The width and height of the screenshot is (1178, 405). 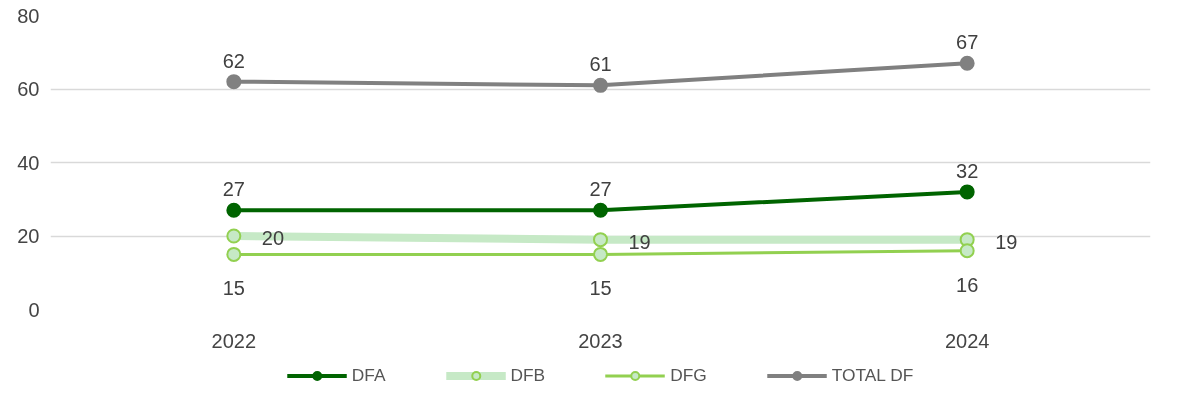 What do you see at coordinates (28, 15) in the screenshot?
I see `y-tick-label: 80` at bounding box center [28, 15].